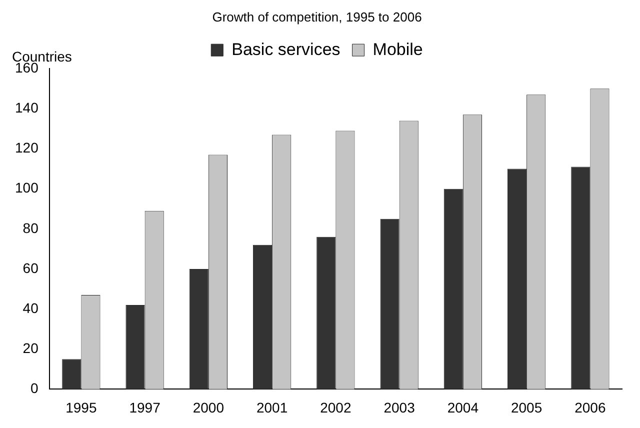 Image resolution: width=640 pixels, height=428 pixels. I want to click on y-tick-label: 80, so click(30, 228).